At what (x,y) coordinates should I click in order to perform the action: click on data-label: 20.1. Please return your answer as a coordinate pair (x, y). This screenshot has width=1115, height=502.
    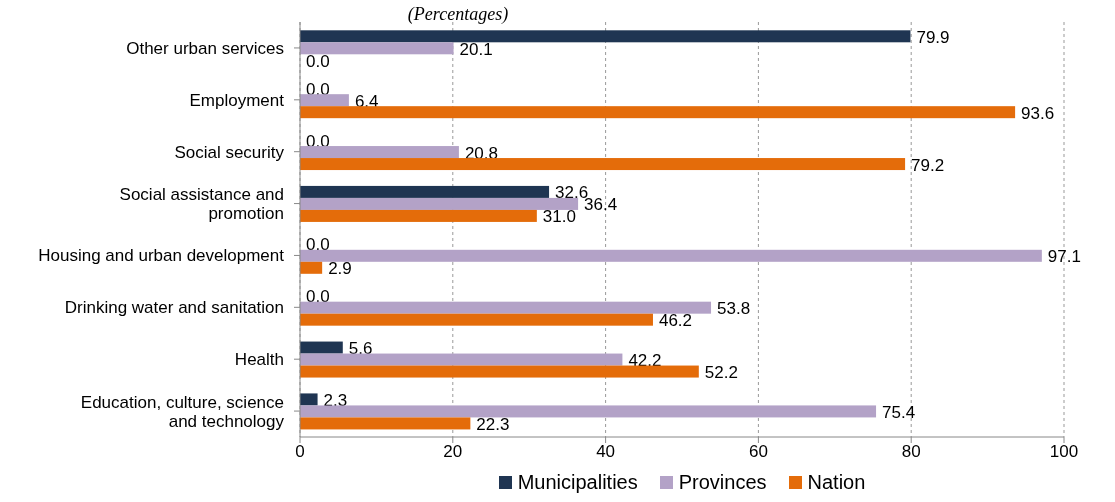
    Looking at the image, I should click on (476, 49).